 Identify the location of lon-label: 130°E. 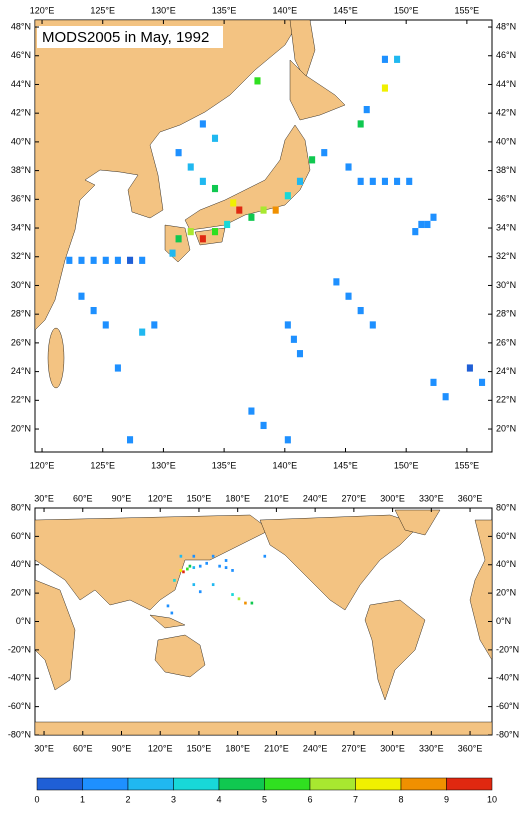
(163, 10).